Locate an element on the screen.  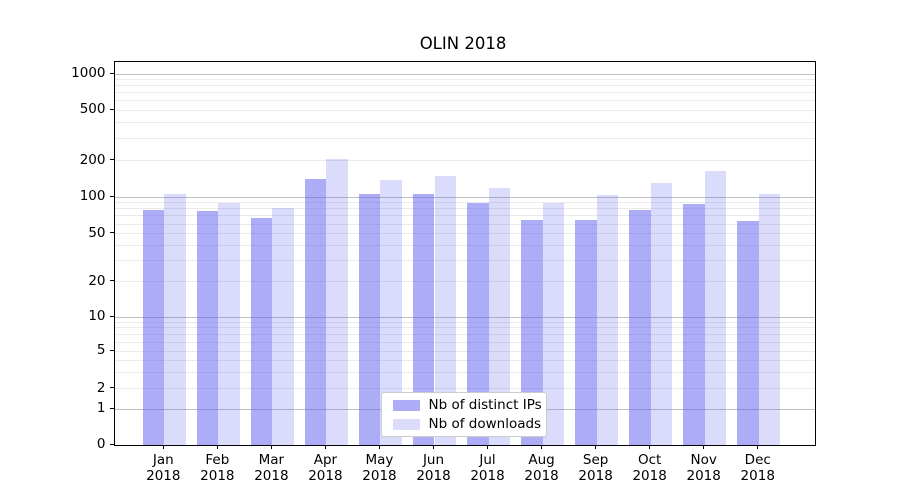
x-tick-month: Nov is located at coordinates (703, 460).